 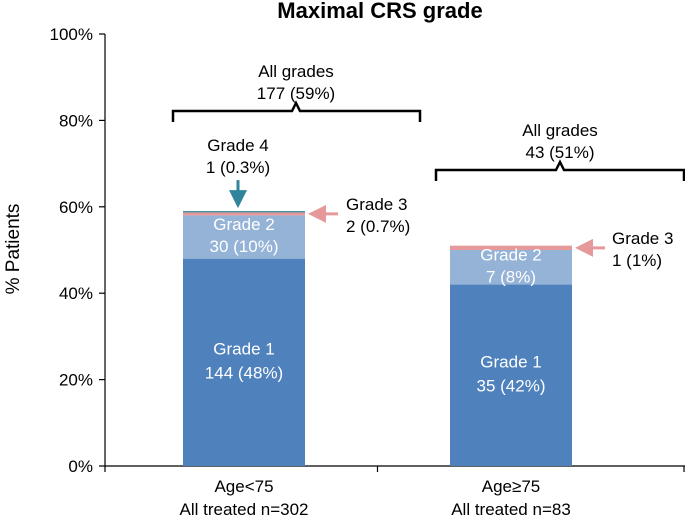 What do you see at coordinates (71, 34) in the screenshot?
I see `y-tick-label: 100%` at bounding box center [71, 34].